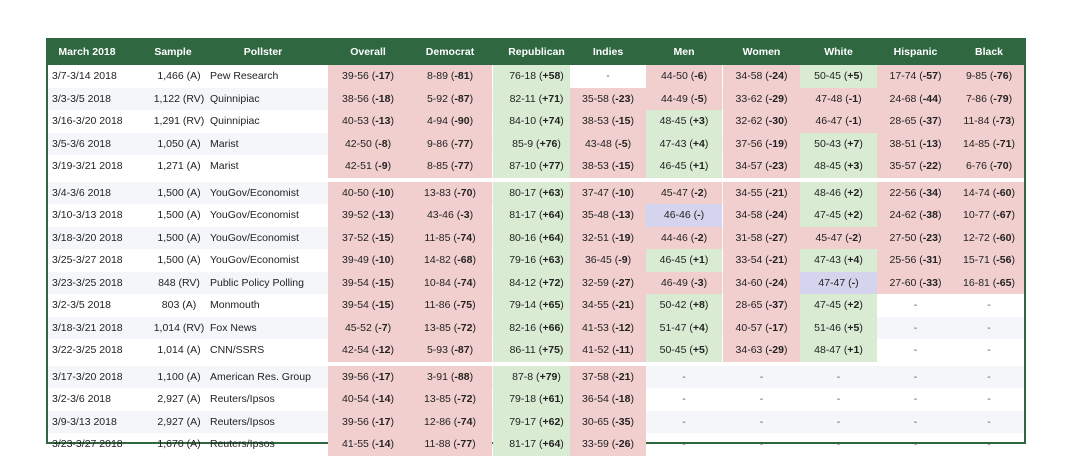 The height and width of the screenshot is (475, 1066). I want to click on cell-women-range: 28-65, so click(749, 305).